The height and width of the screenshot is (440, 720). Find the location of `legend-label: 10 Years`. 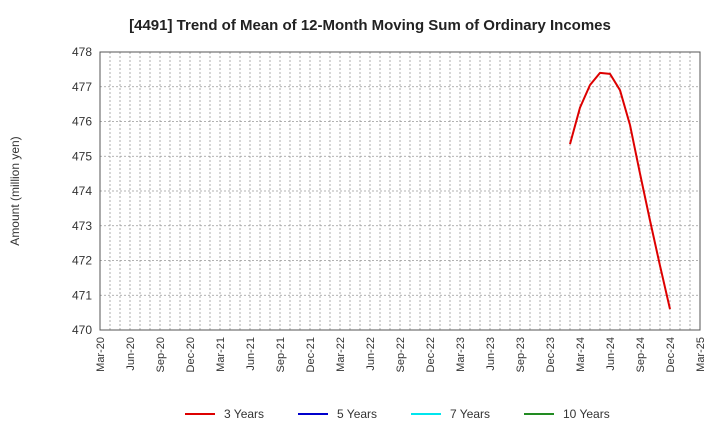

legend-label: 10 Years is located at coordinates (586, 414).